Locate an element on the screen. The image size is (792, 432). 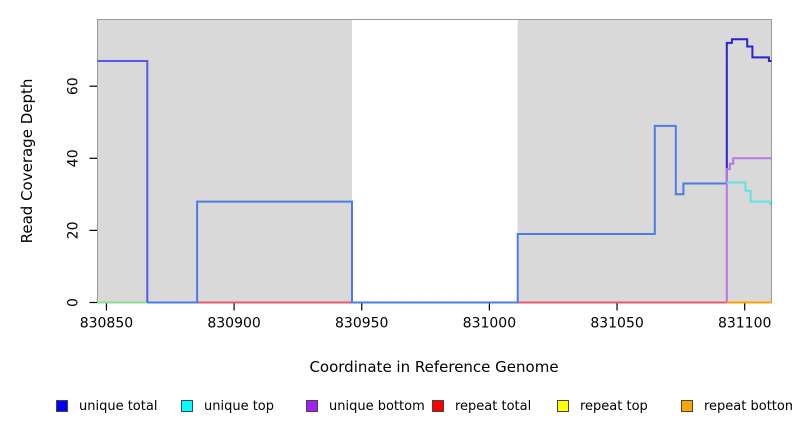
x-tick-label: 830950 is located at coordinates (361, 324).